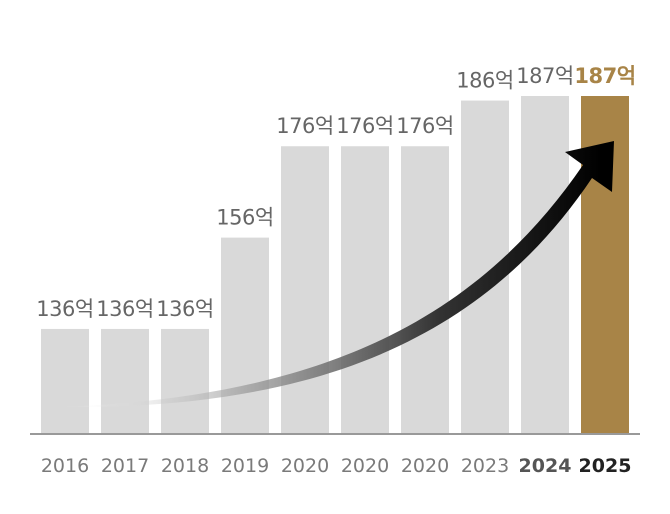 The height and width of the screenshot is (514, 670). Describe the element at coordinates (65, 466) in the screenshot. I see `x-tick-label-0: 2016` at that location.